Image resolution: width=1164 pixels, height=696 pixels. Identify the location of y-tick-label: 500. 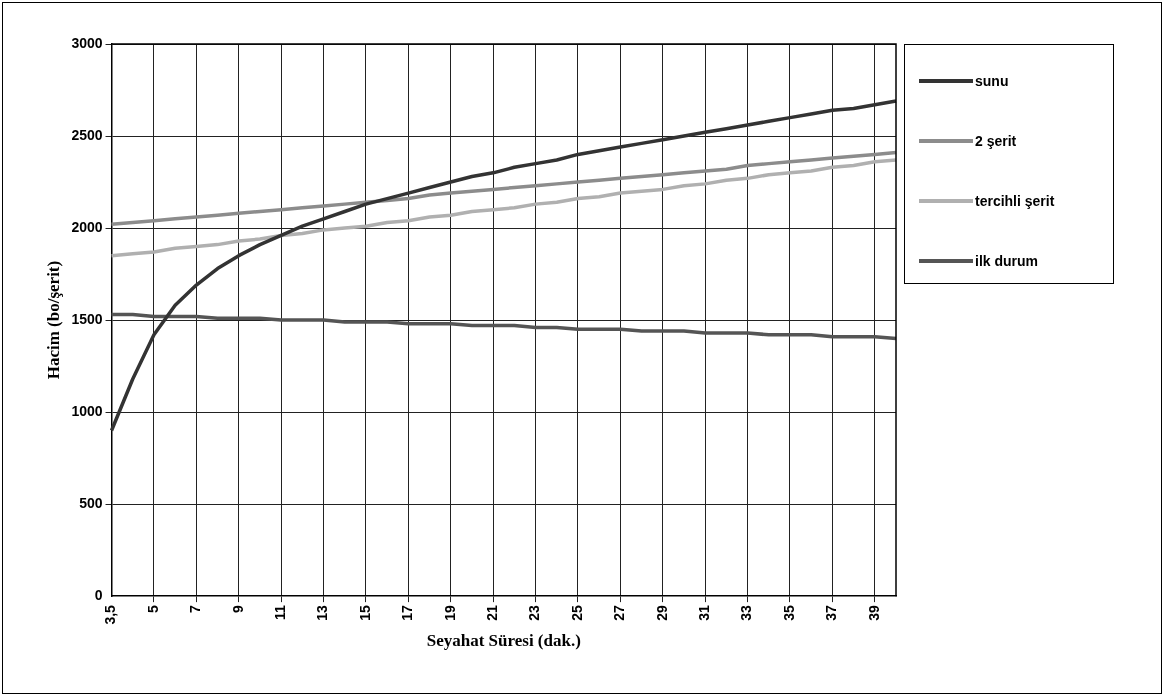
(91, 502).